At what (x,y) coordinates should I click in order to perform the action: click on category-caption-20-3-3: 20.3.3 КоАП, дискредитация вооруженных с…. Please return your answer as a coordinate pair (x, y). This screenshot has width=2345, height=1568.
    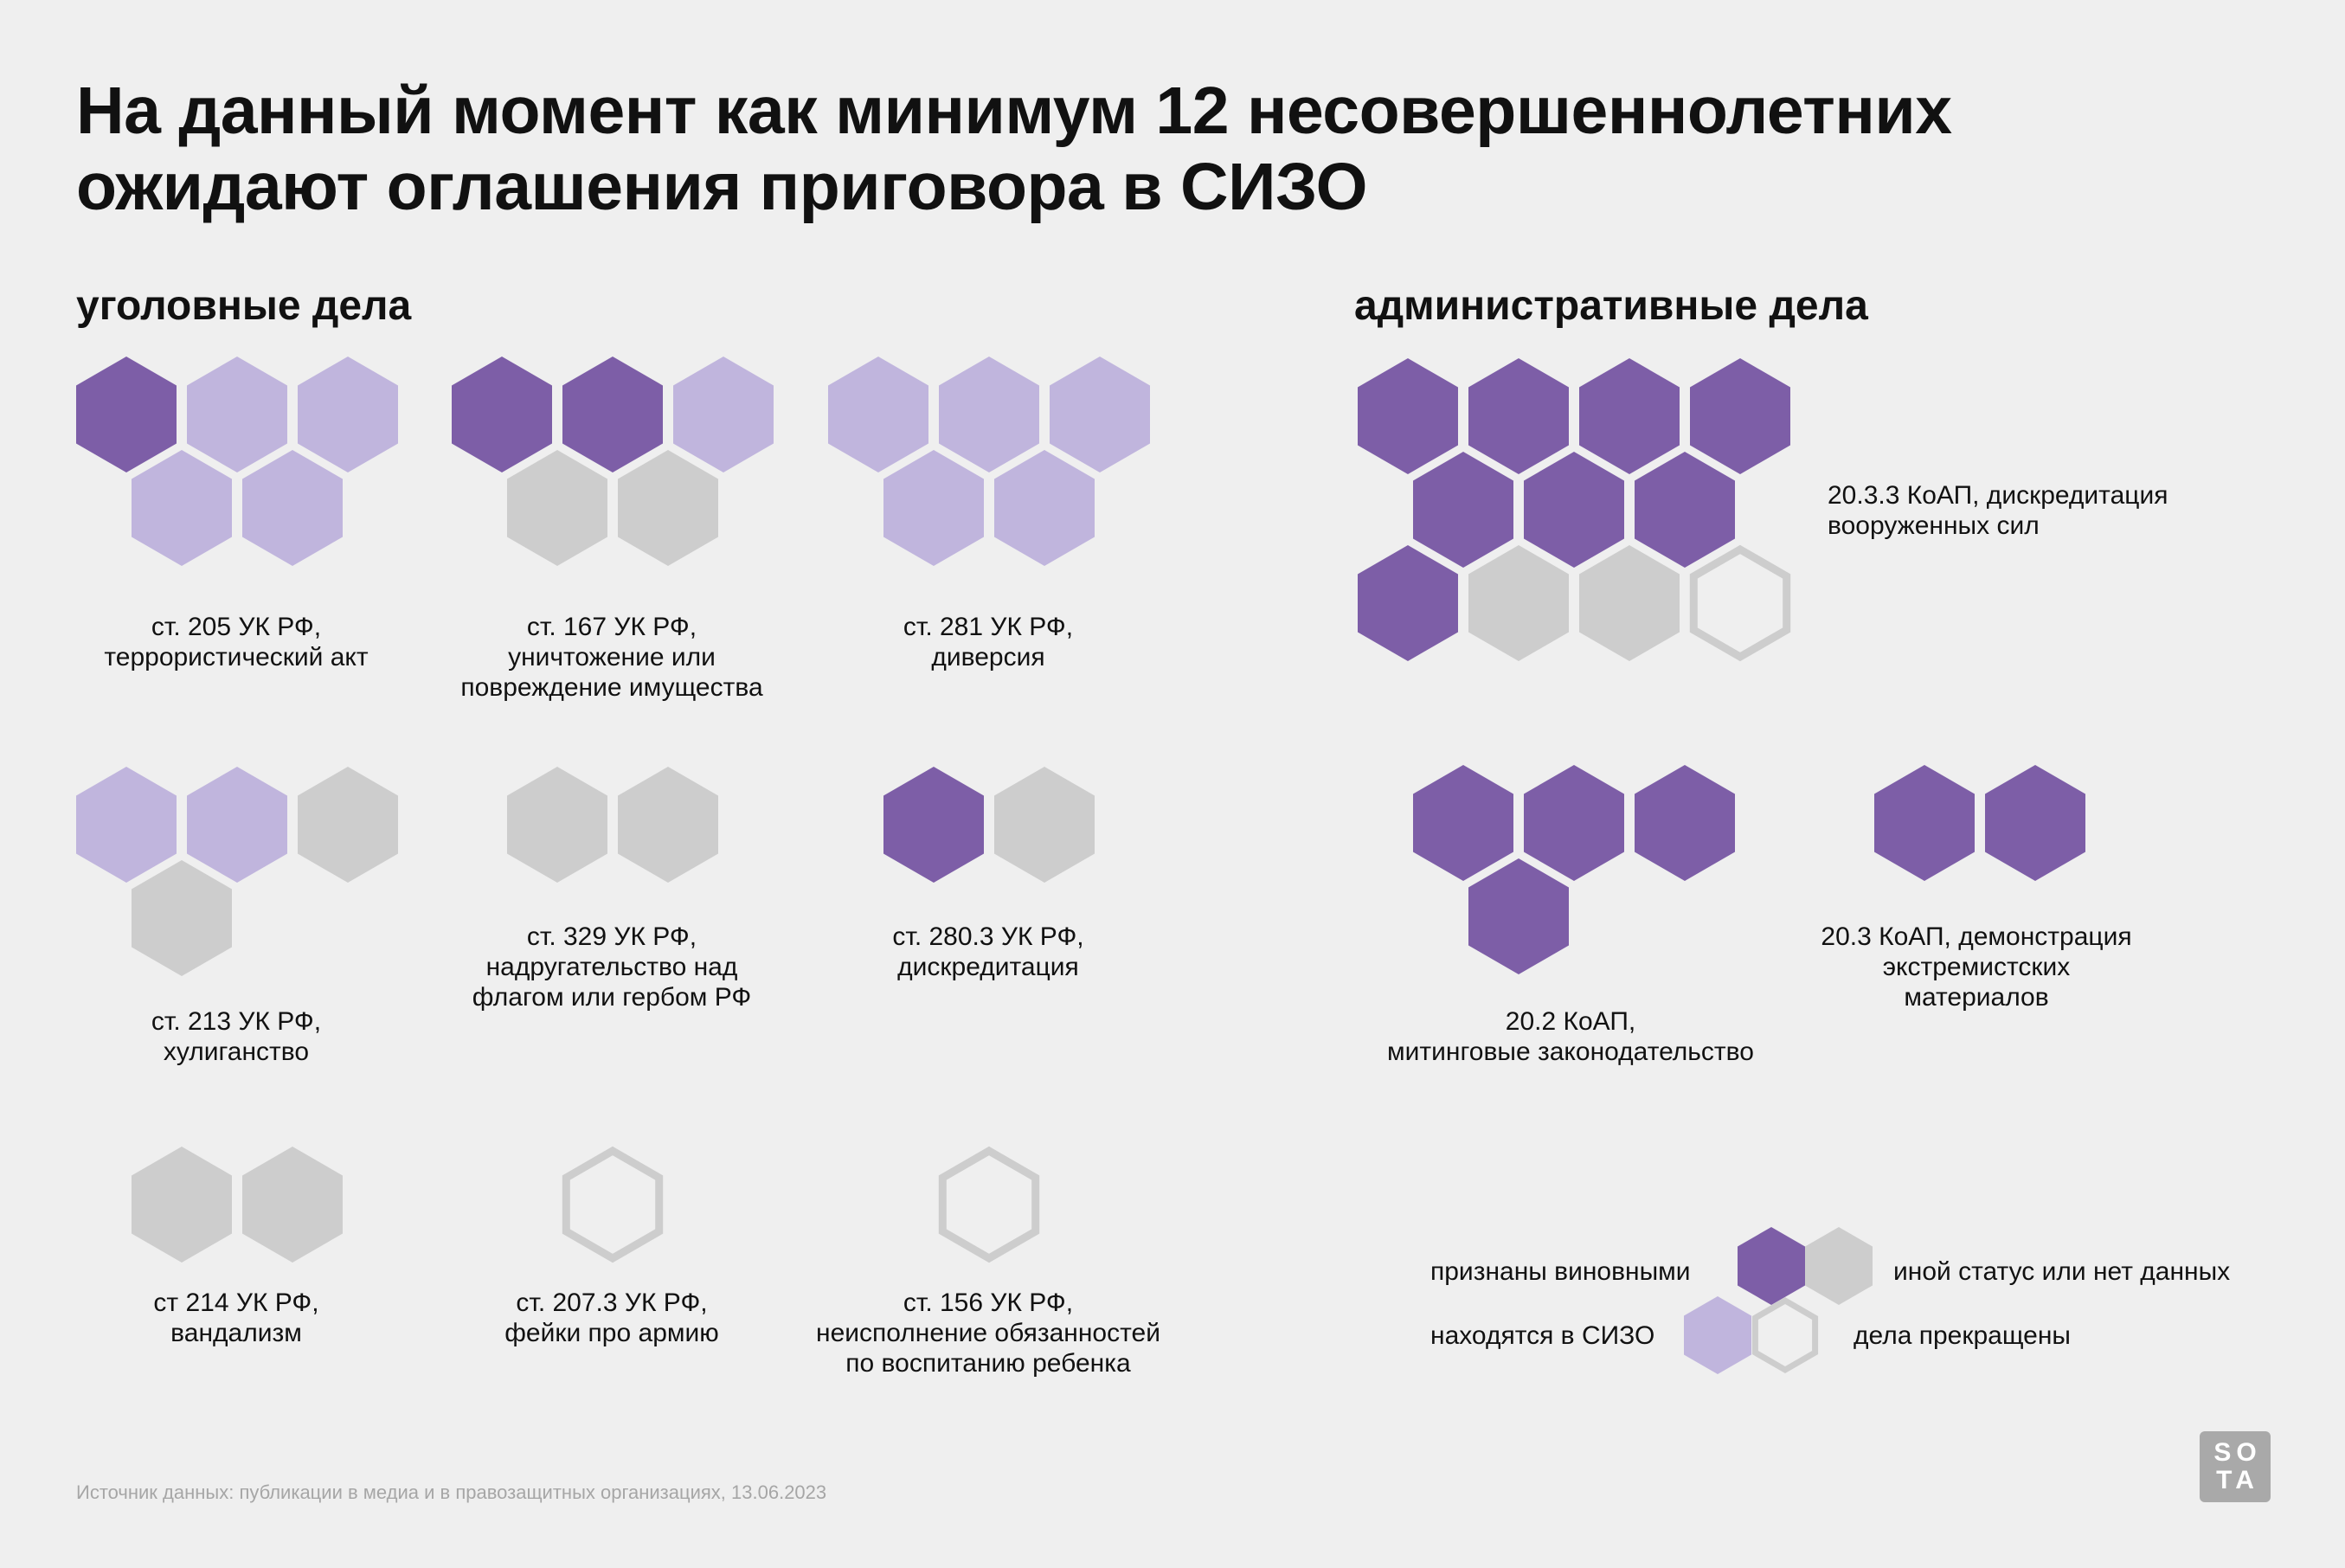
    Looking at the image, I should click on (1998, 510).